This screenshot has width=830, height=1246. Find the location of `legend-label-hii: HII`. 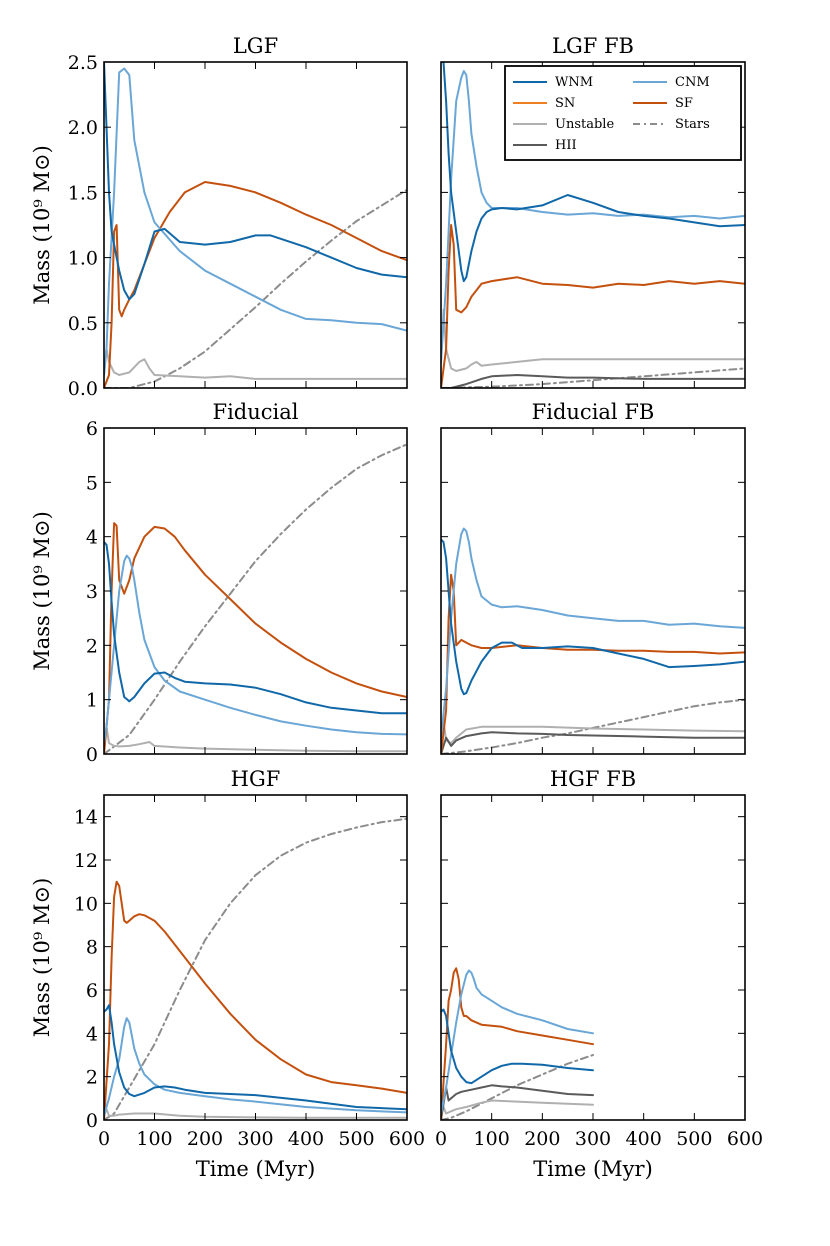

legend-label-hii: HII is located at coordinates (566, 145).